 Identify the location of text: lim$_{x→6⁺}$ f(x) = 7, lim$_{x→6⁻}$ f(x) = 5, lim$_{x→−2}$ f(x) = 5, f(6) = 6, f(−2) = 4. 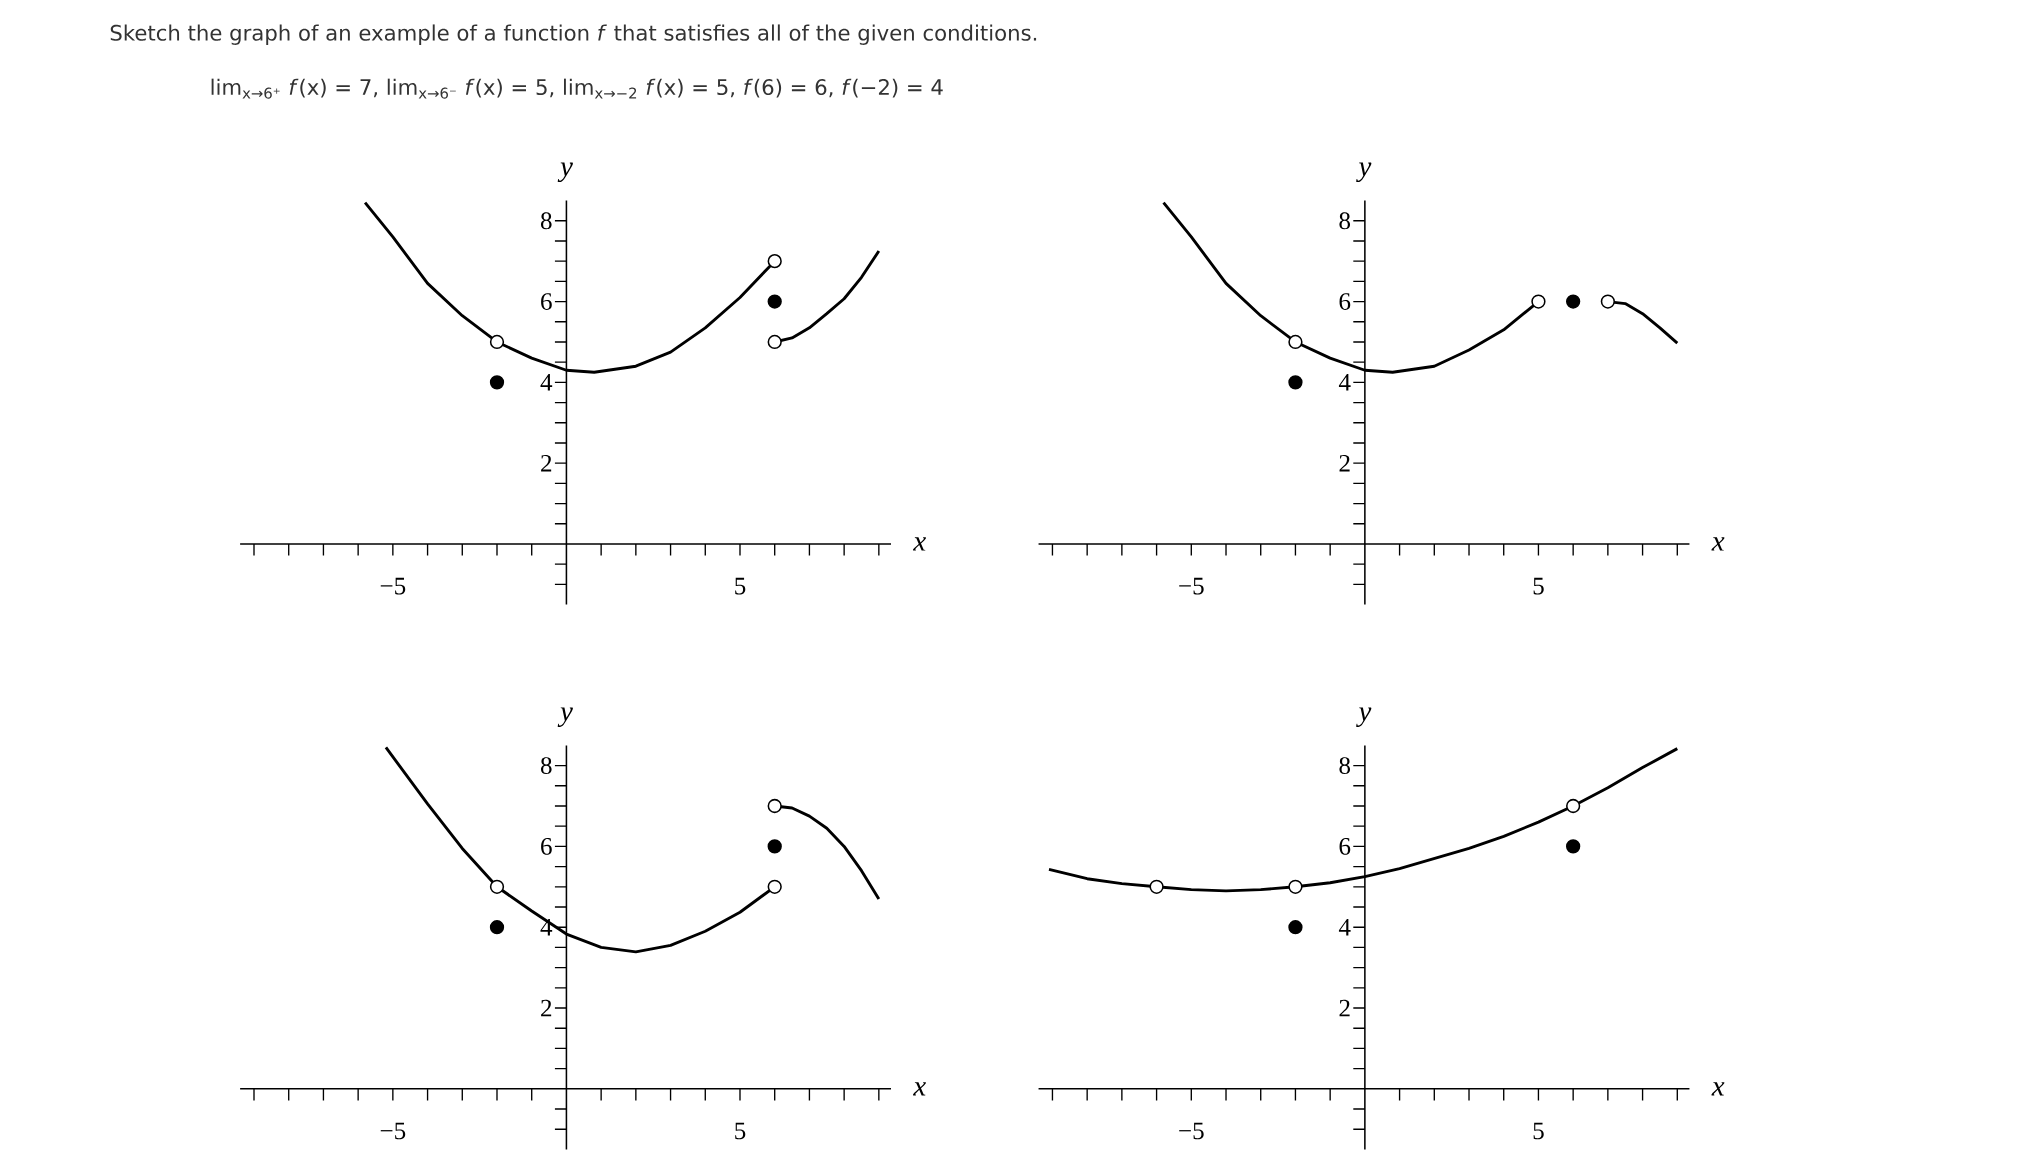
(577, 88).